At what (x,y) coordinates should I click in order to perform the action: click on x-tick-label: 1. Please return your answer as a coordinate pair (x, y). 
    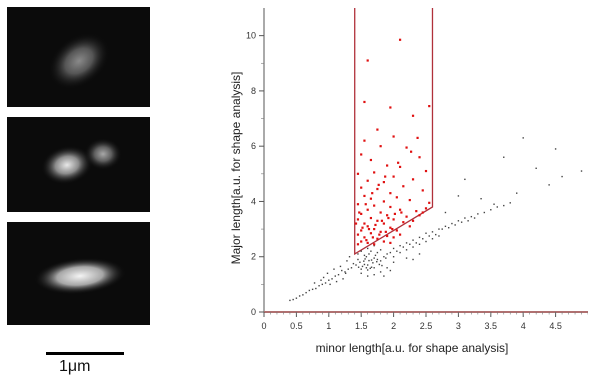
    Looking at the image, I should click on (328, 326).